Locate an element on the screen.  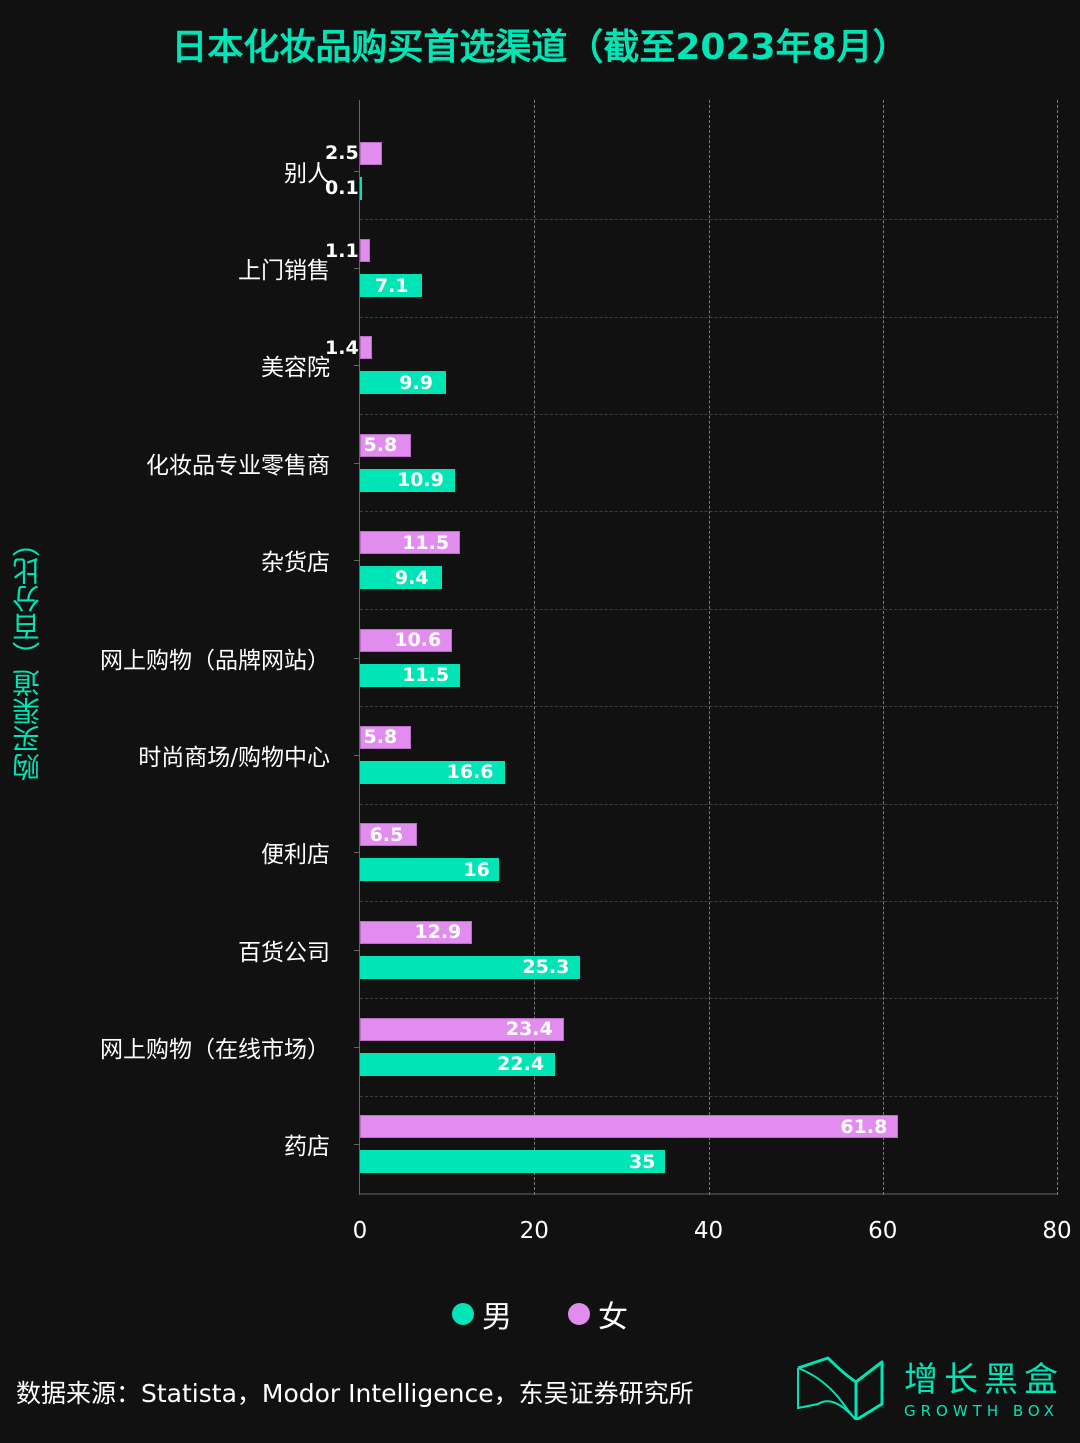
bar-value-label: 1.4 is located at coordinates (342, 347).